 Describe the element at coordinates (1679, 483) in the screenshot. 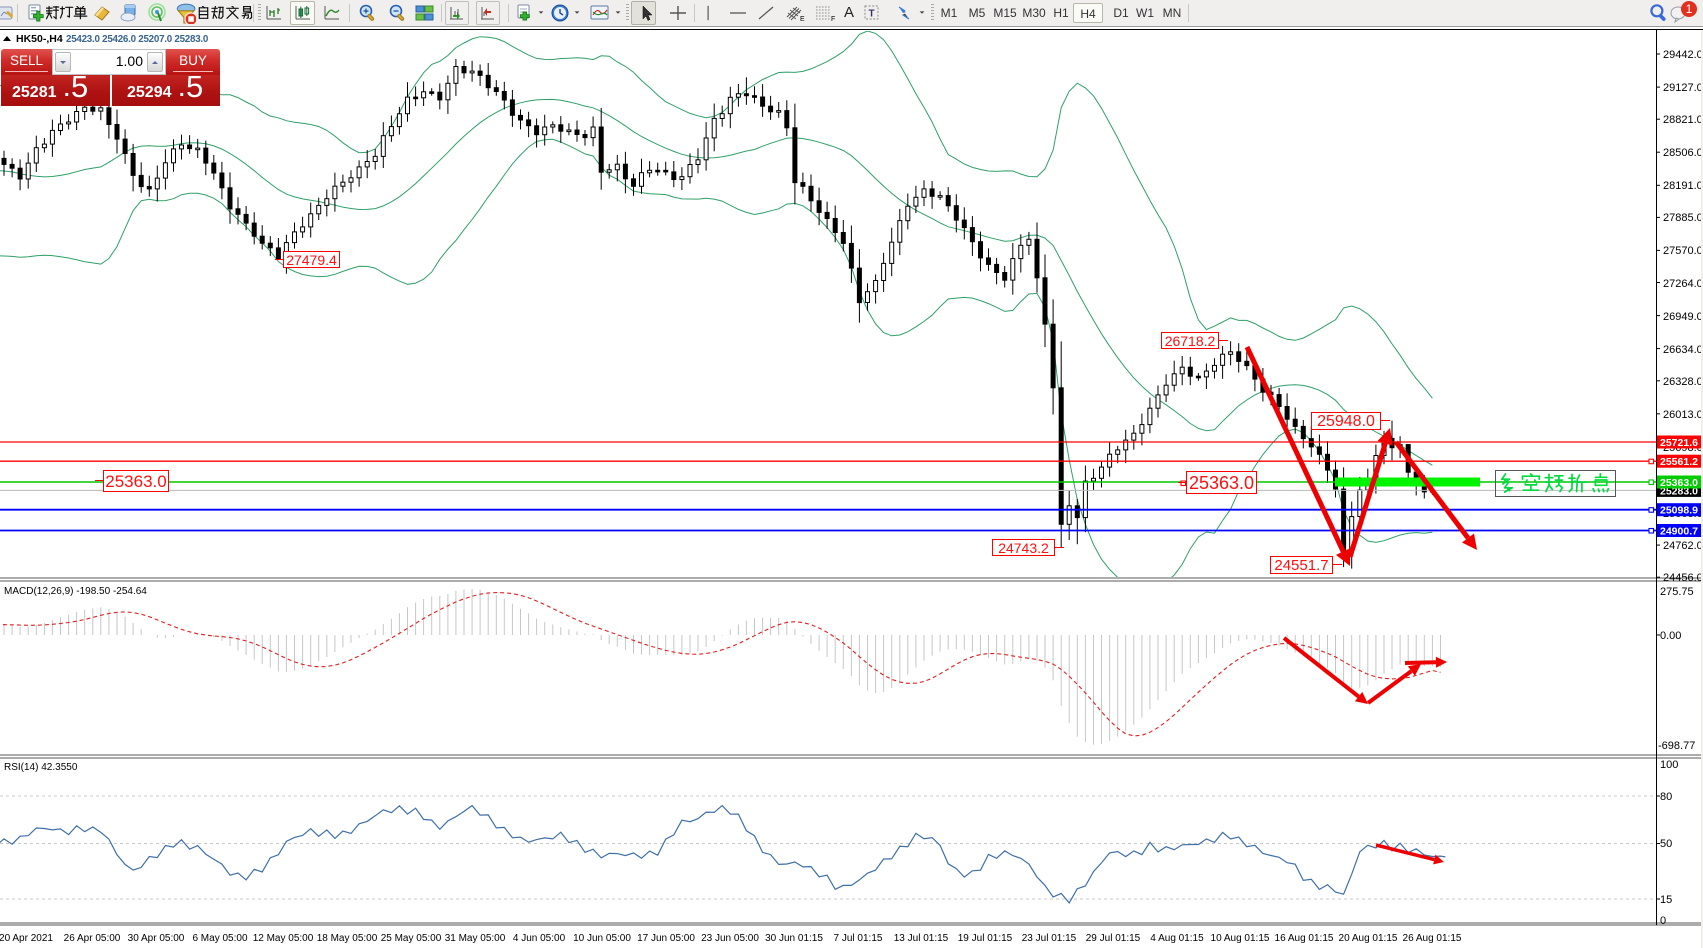

I see `svg-text: 25363.0` at that location.